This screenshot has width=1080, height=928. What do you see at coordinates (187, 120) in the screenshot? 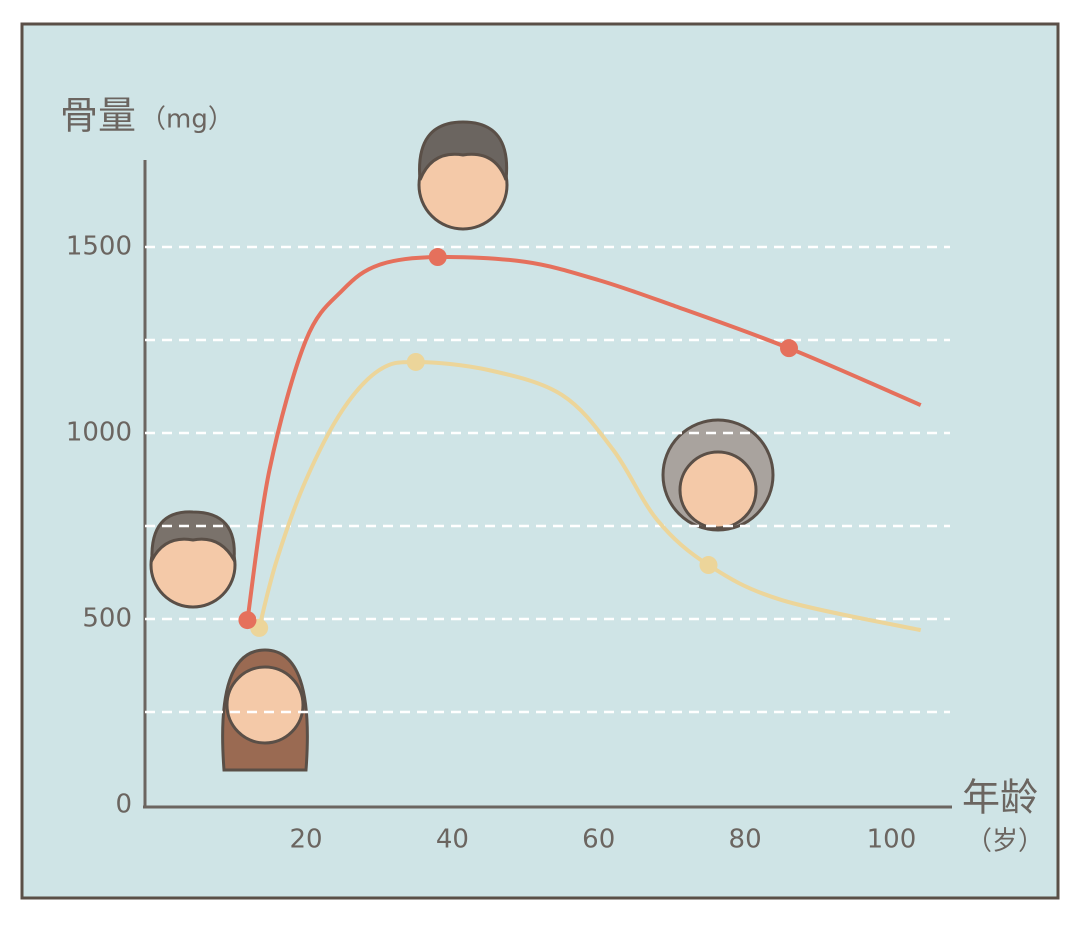
I see `y-axis-unit: （mg）` at bounding box center [187, 120].